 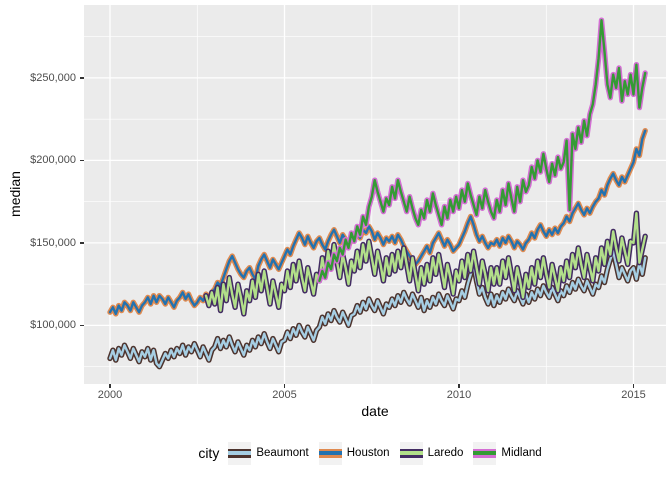 I want to click on legend-item-midland: Midland, so click(x=507, y=453).